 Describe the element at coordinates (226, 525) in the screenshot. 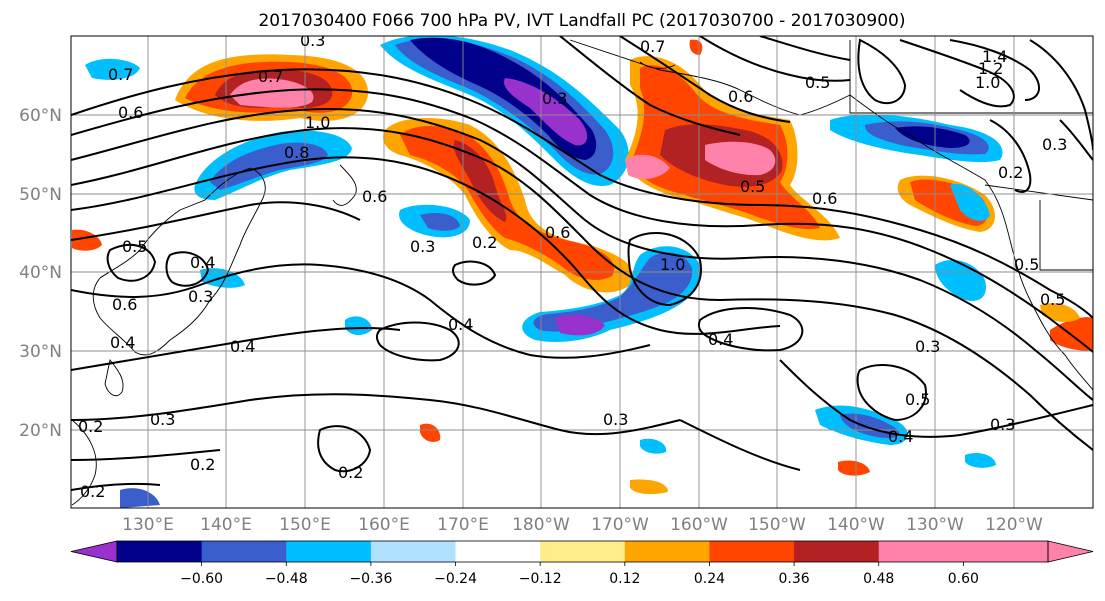

I see `lon-label: 140°E` at that location.